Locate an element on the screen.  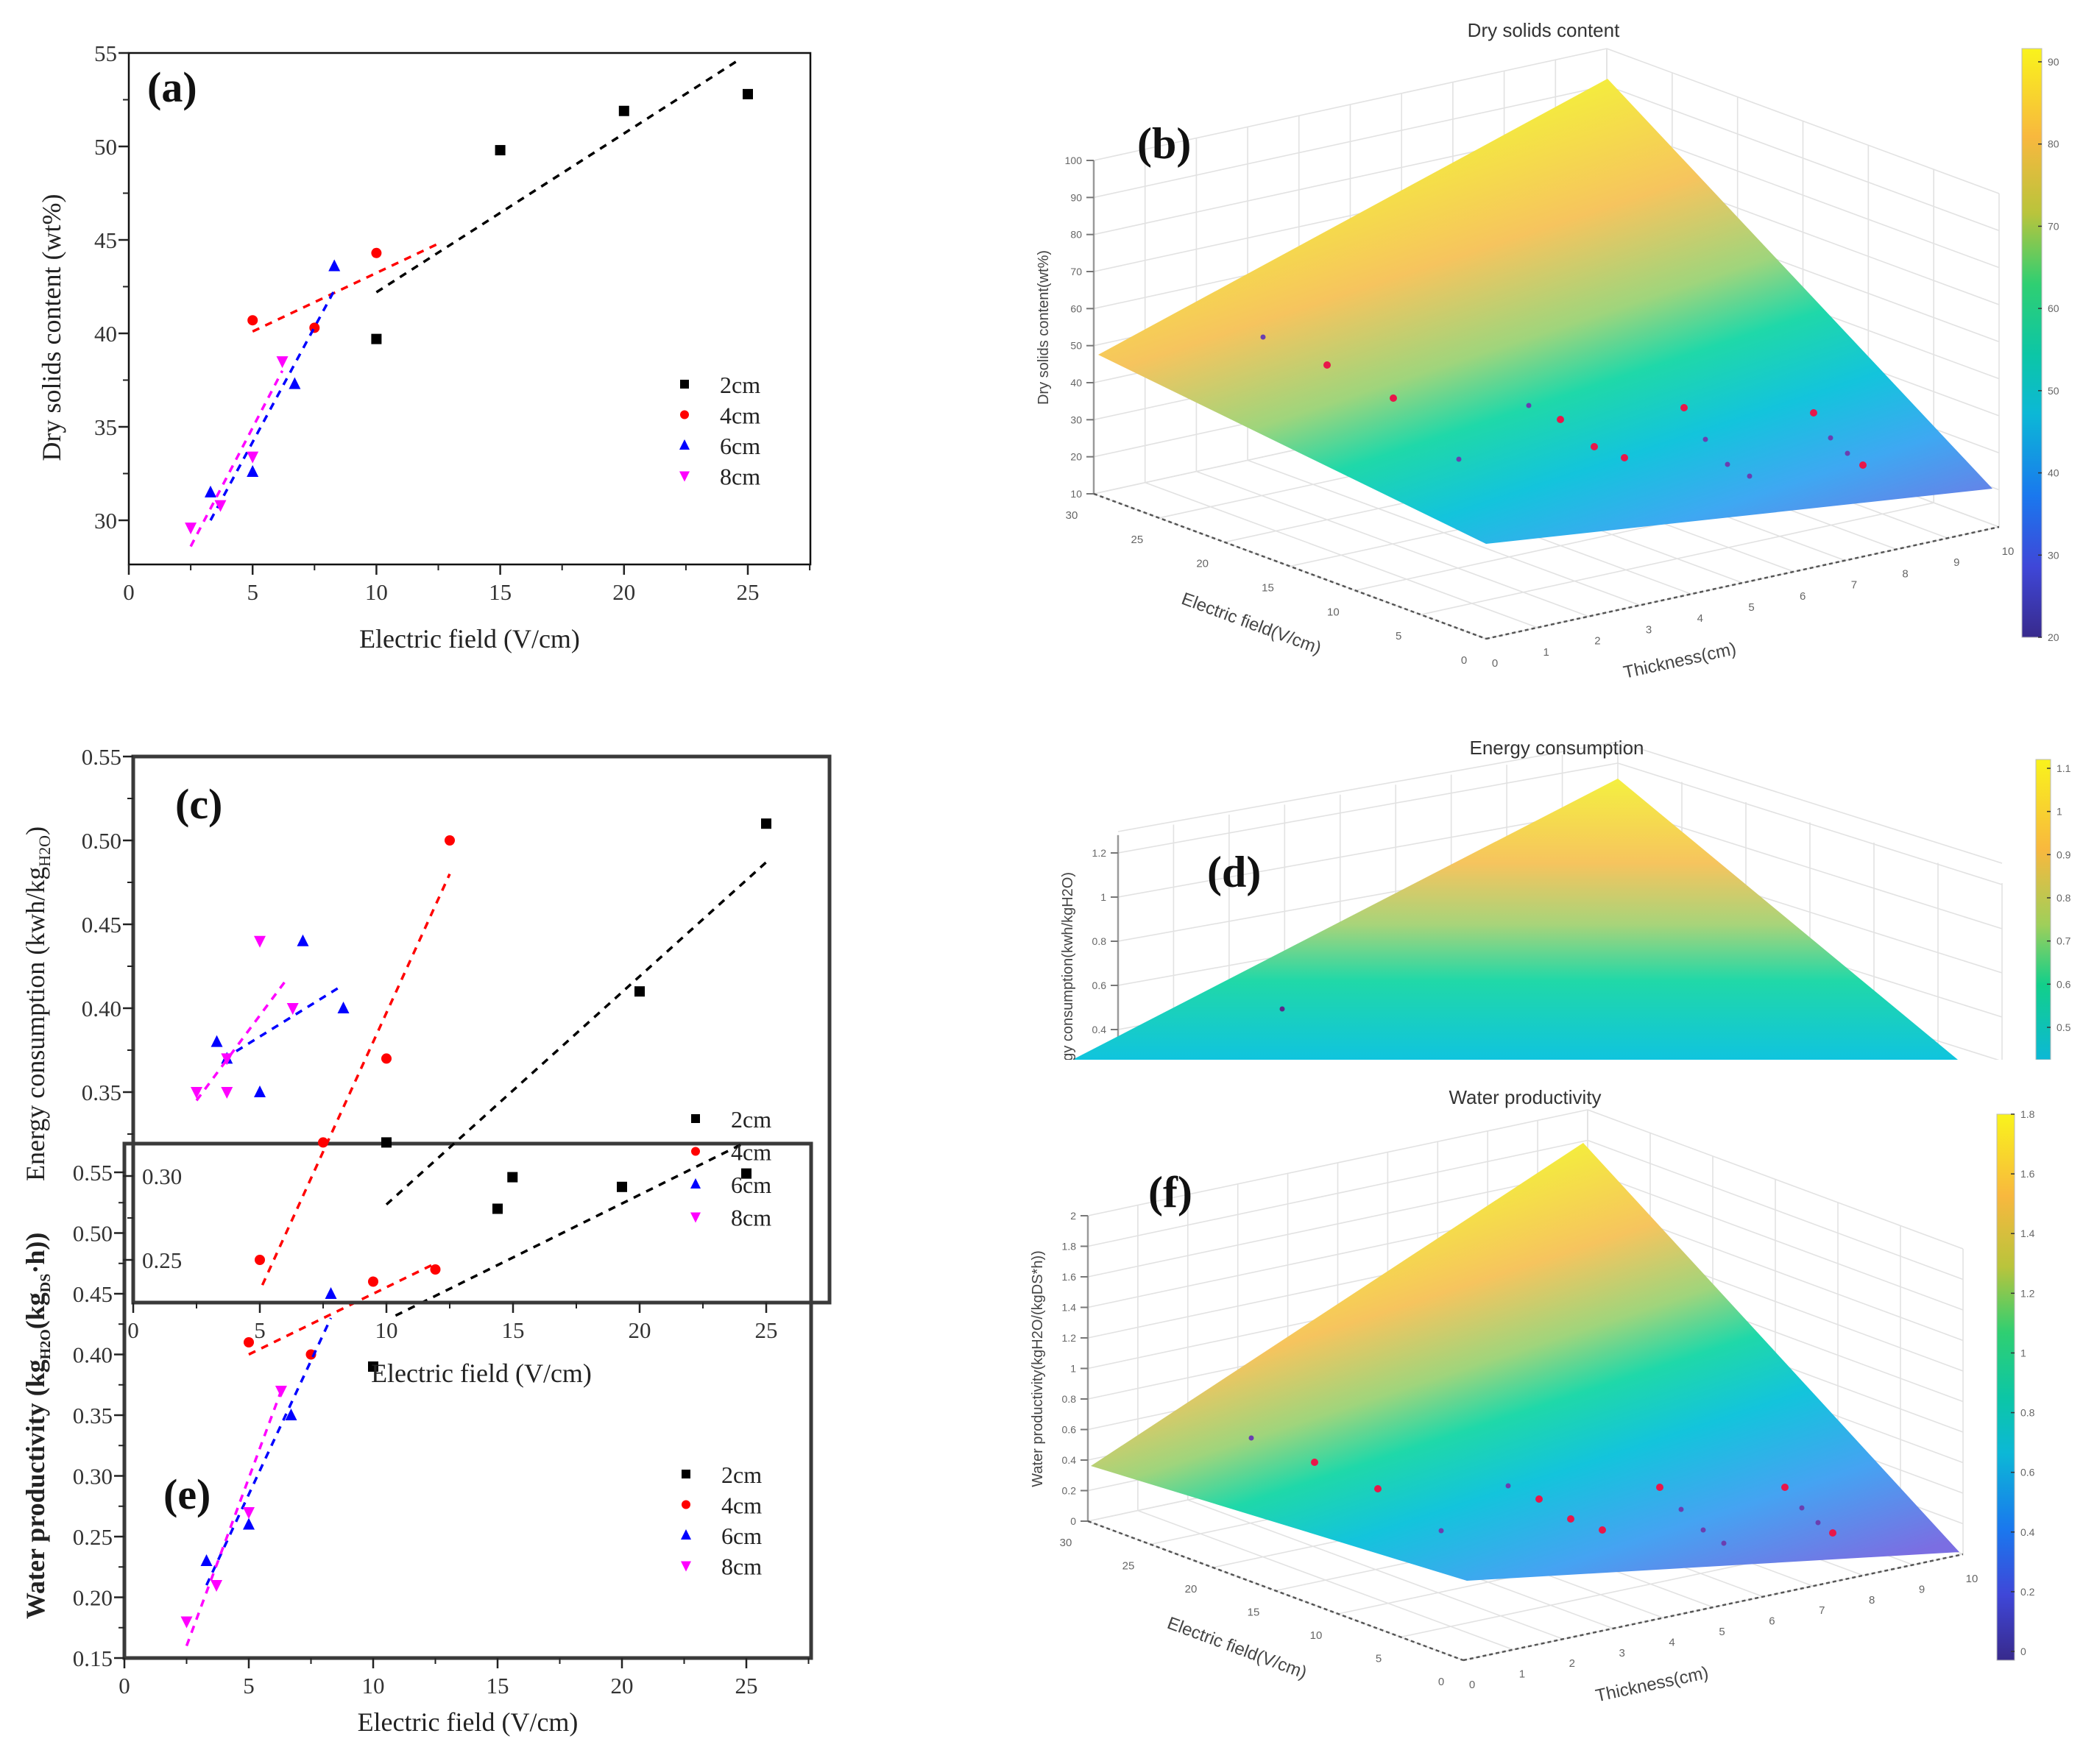
z-tick-label: 90 is located at coordinates (1076, 197).